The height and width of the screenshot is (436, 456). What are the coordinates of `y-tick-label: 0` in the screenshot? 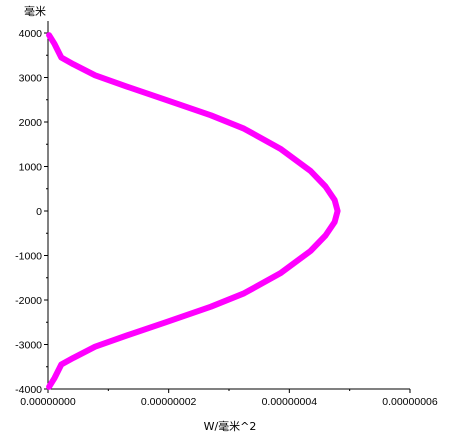 It's located at (39, 212).